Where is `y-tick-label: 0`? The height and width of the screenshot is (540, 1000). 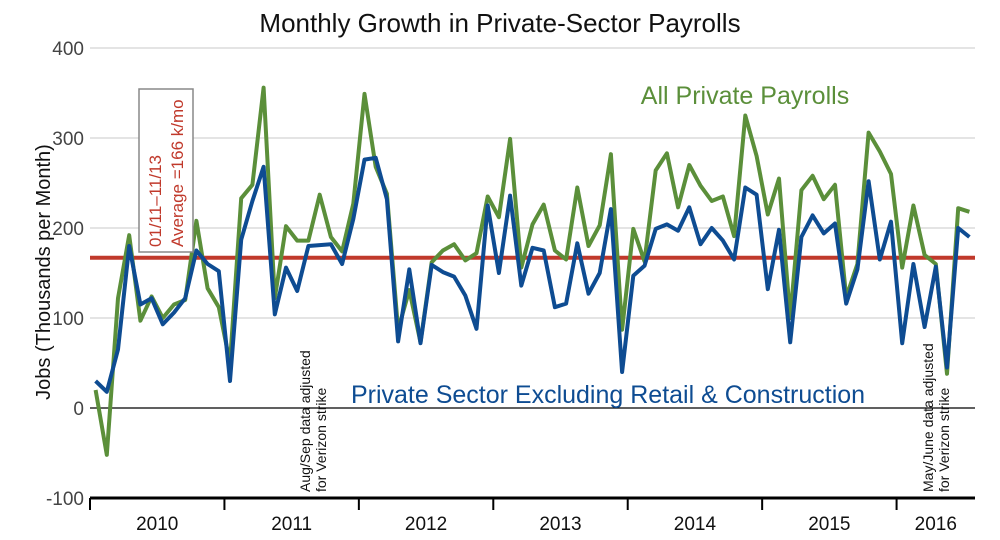 y-tick-label: 0 is located at coordinates (78, 409).